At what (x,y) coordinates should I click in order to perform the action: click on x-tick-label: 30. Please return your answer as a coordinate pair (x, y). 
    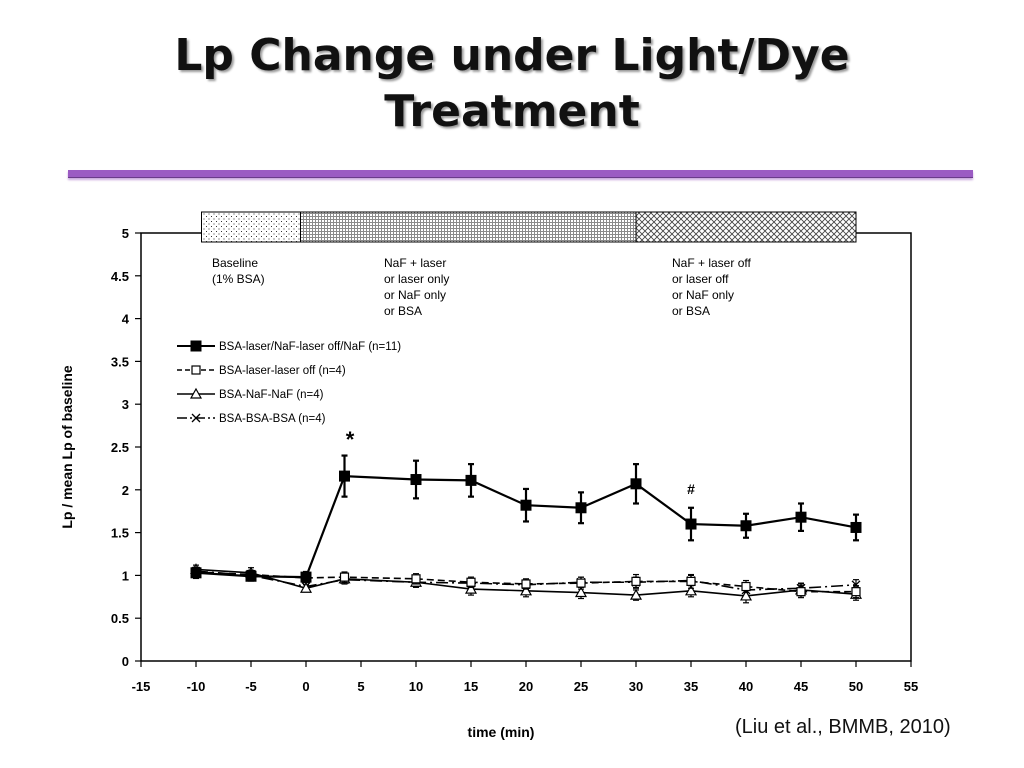
    Looking at the image, I should click on (636, 686).